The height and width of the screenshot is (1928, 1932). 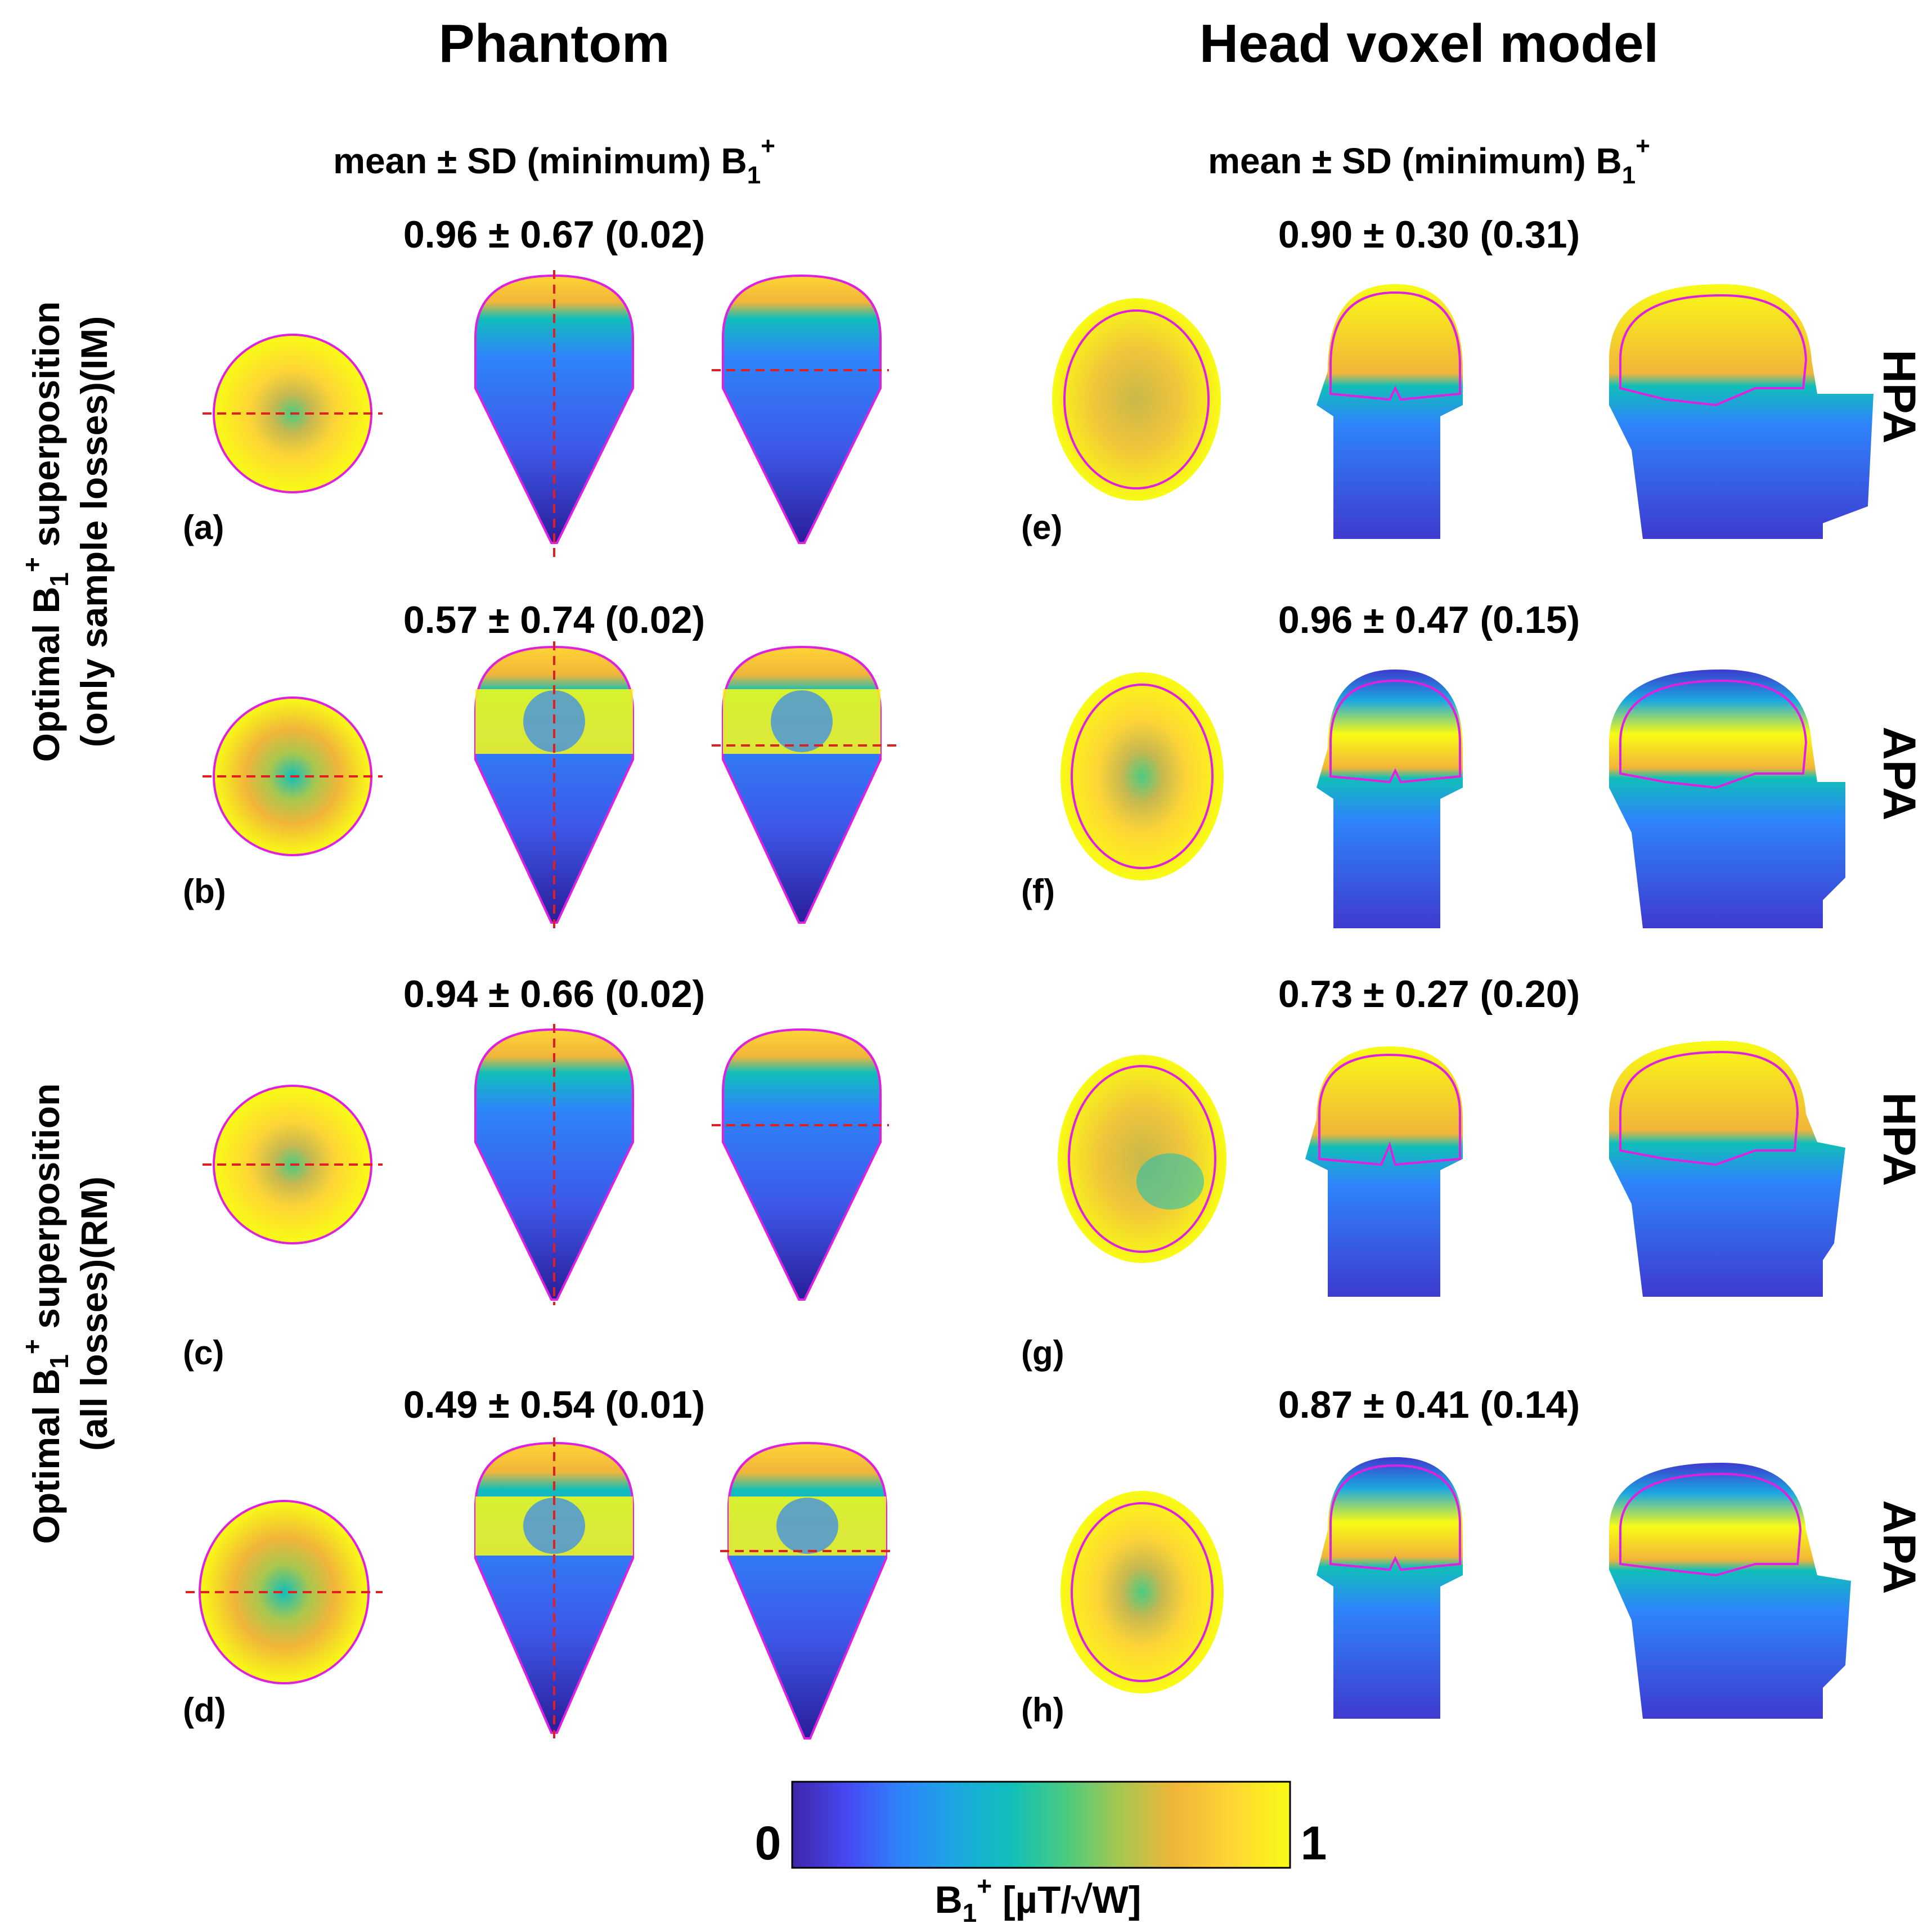 I want to click on colorbar: 0 1 B1+ [µT/√W], so click(x=1041, y=1854).